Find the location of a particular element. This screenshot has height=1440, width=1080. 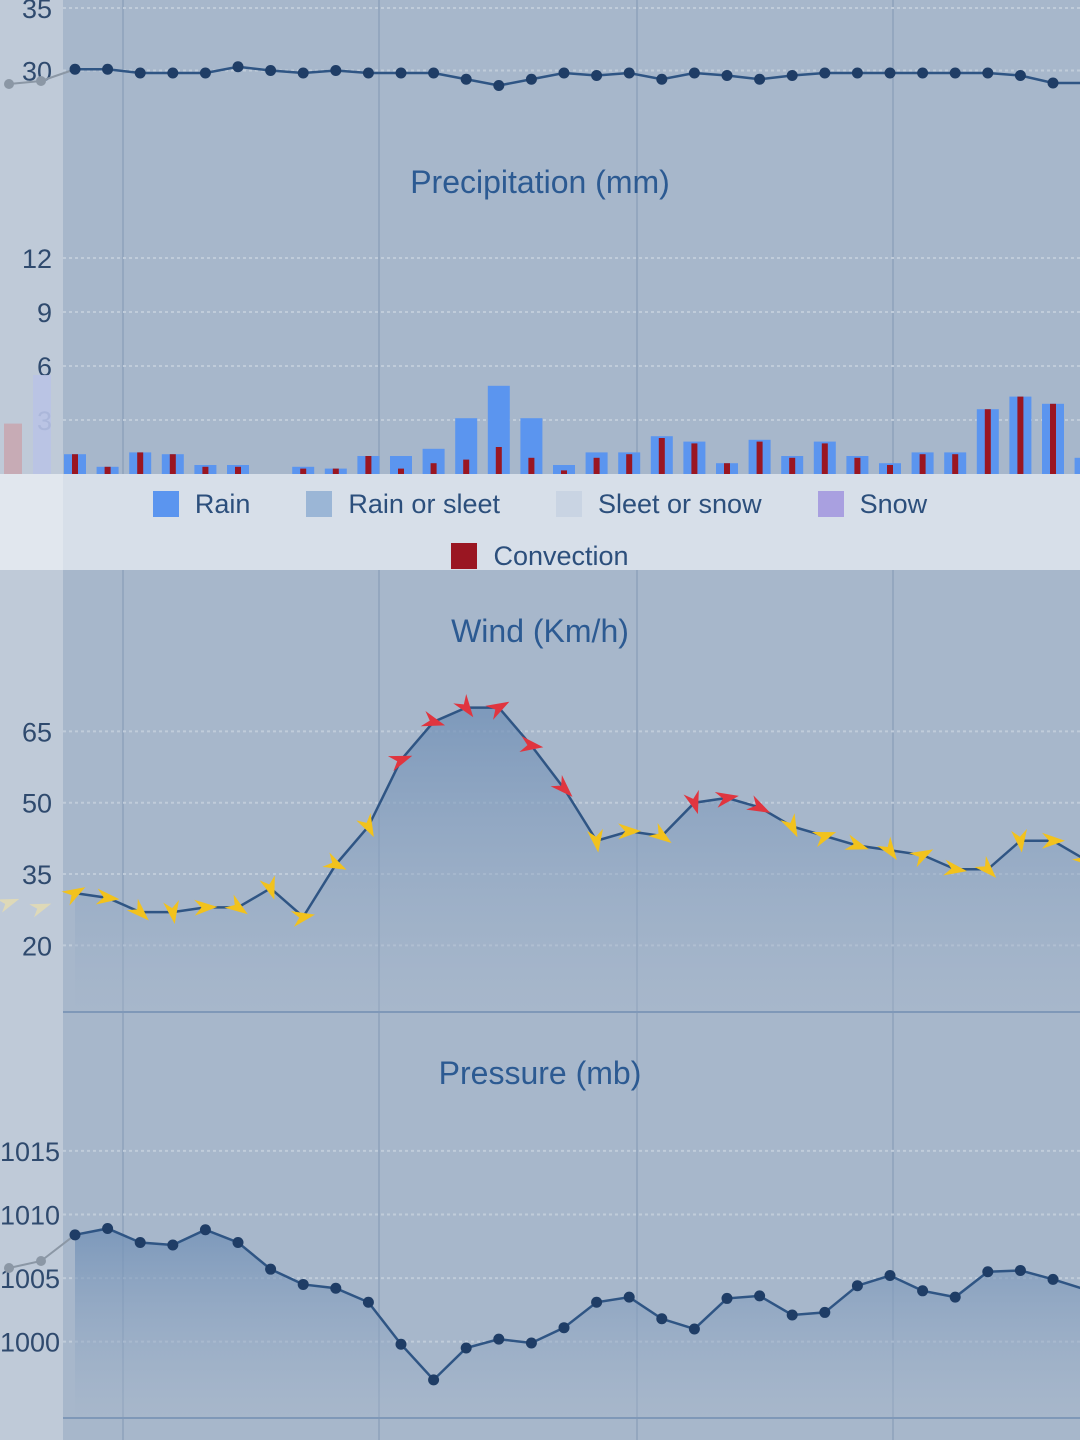

legend-item-convection: Convection is located at coordinates (540, 556).